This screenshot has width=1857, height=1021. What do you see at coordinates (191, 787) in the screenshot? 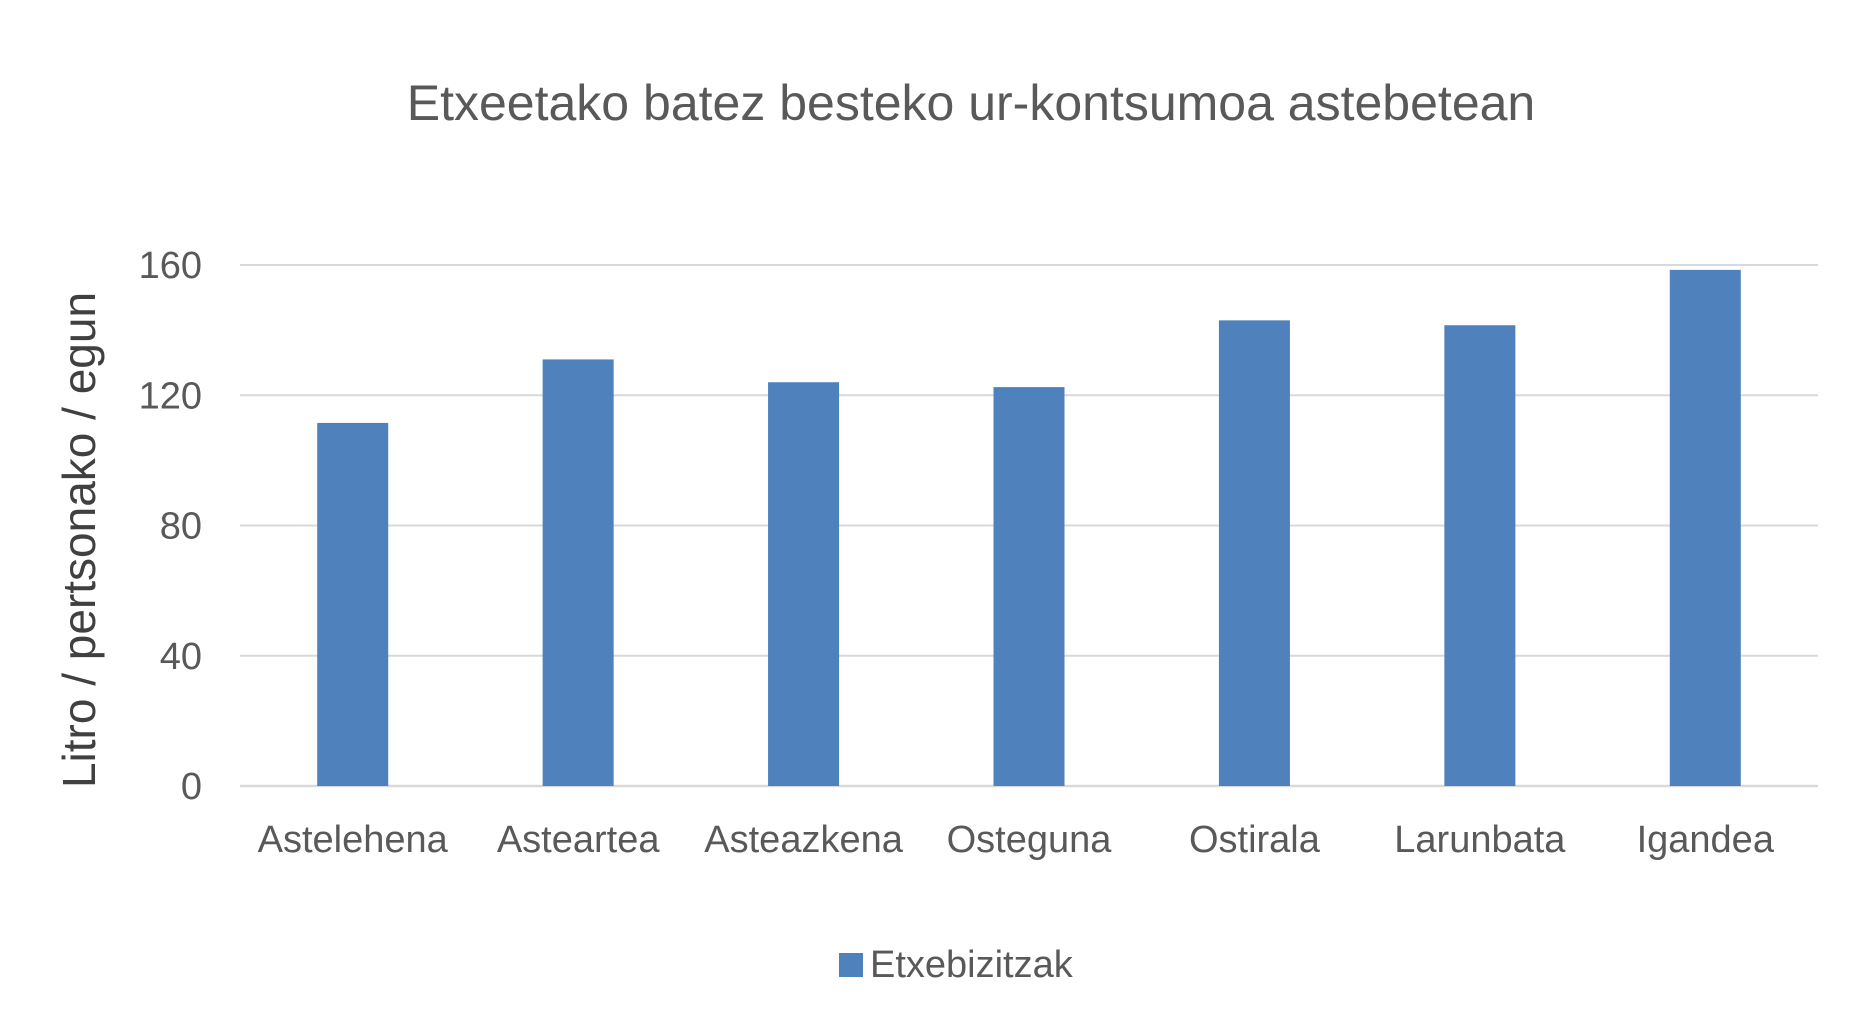
I see `y-tick-label: 0` at bounding box center [191, 787].